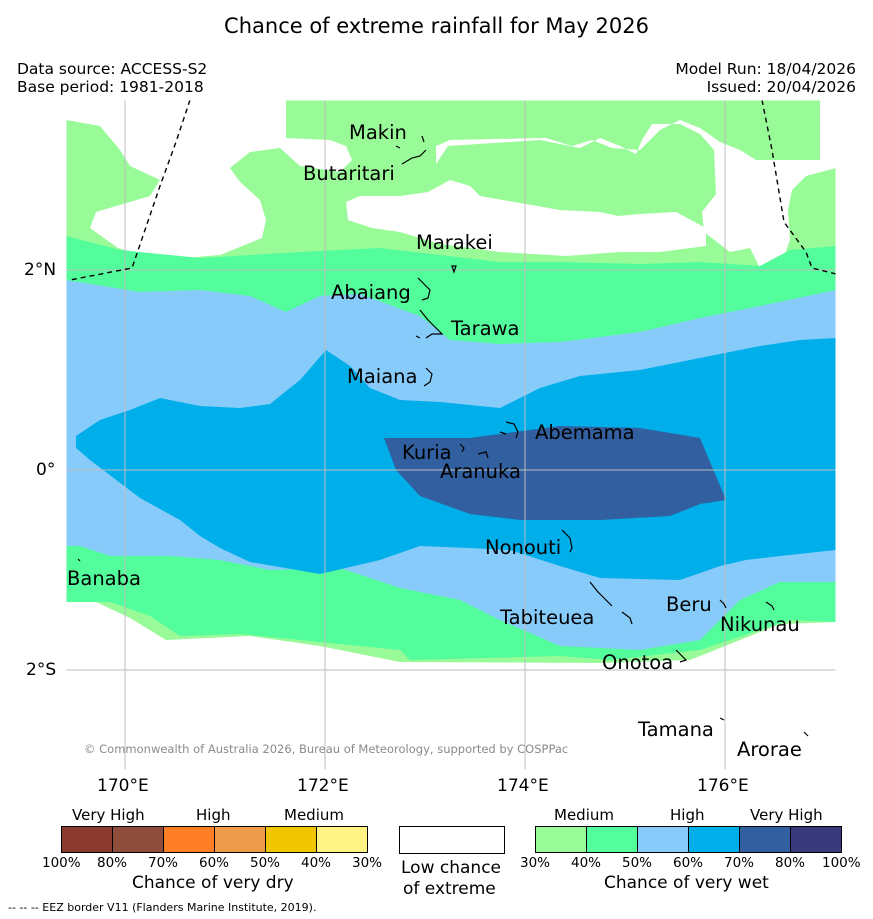 This screenshot has height=919, width=873. I want to click on place-label-nonouti: Nonouti, so click(523, 547).